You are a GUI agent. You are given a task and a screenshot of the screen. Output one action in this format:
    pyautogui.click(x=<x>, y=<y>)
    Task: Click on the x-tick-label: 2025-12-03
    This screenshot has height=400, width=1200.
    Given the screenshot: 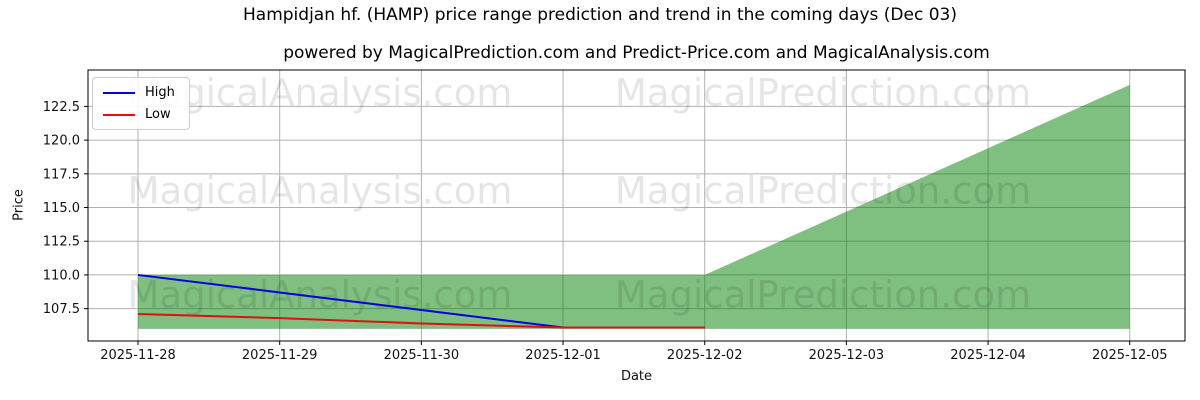 What is the action you would take?
    pyautogui.click(x=847, y=355)
    